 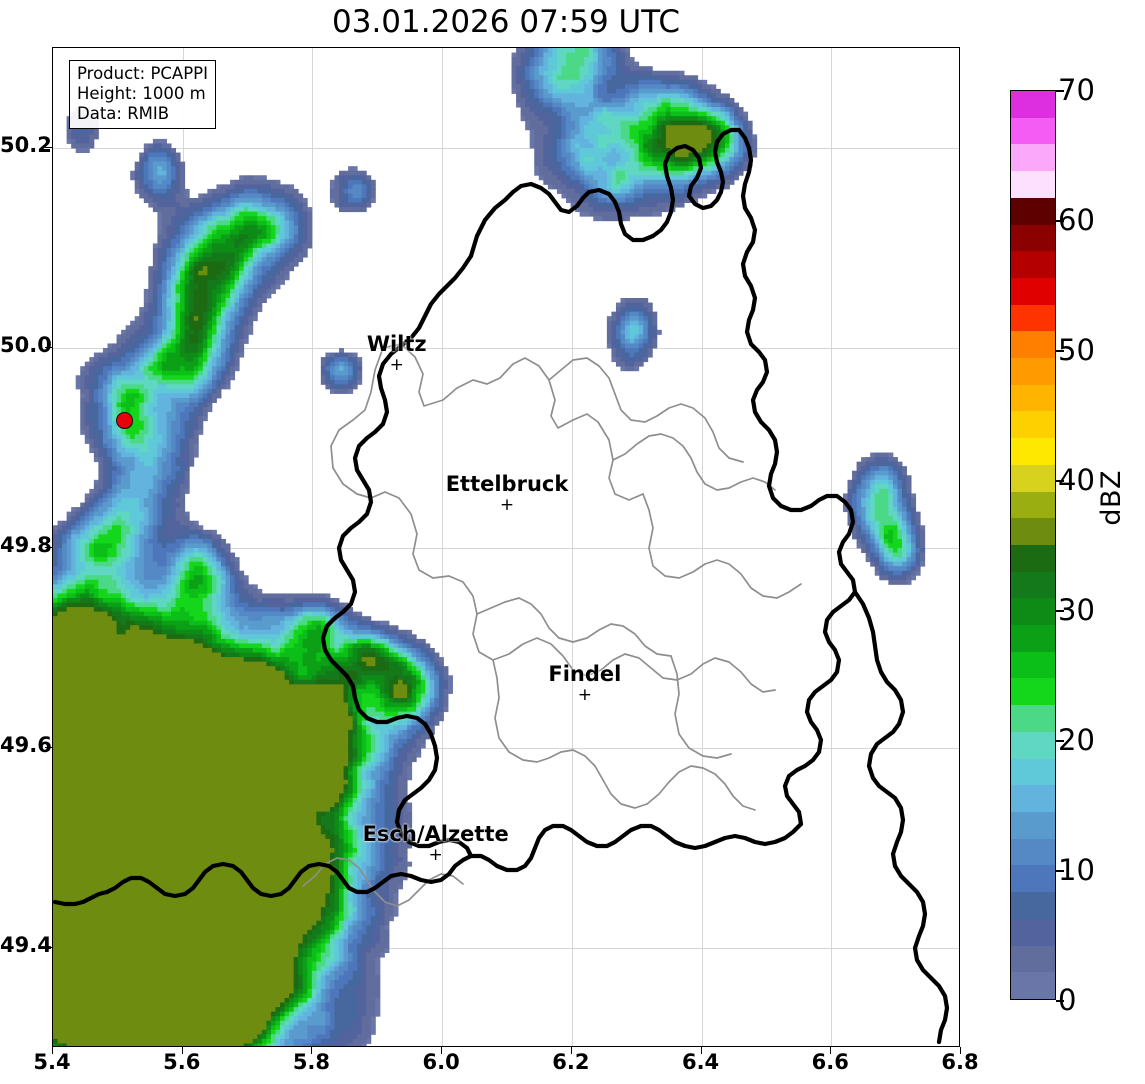 What do you see at coordinates (700, 1062) in the screenshot?
I see `x-axis-tick-label: 6.4` at bounding box center [700, 1062].